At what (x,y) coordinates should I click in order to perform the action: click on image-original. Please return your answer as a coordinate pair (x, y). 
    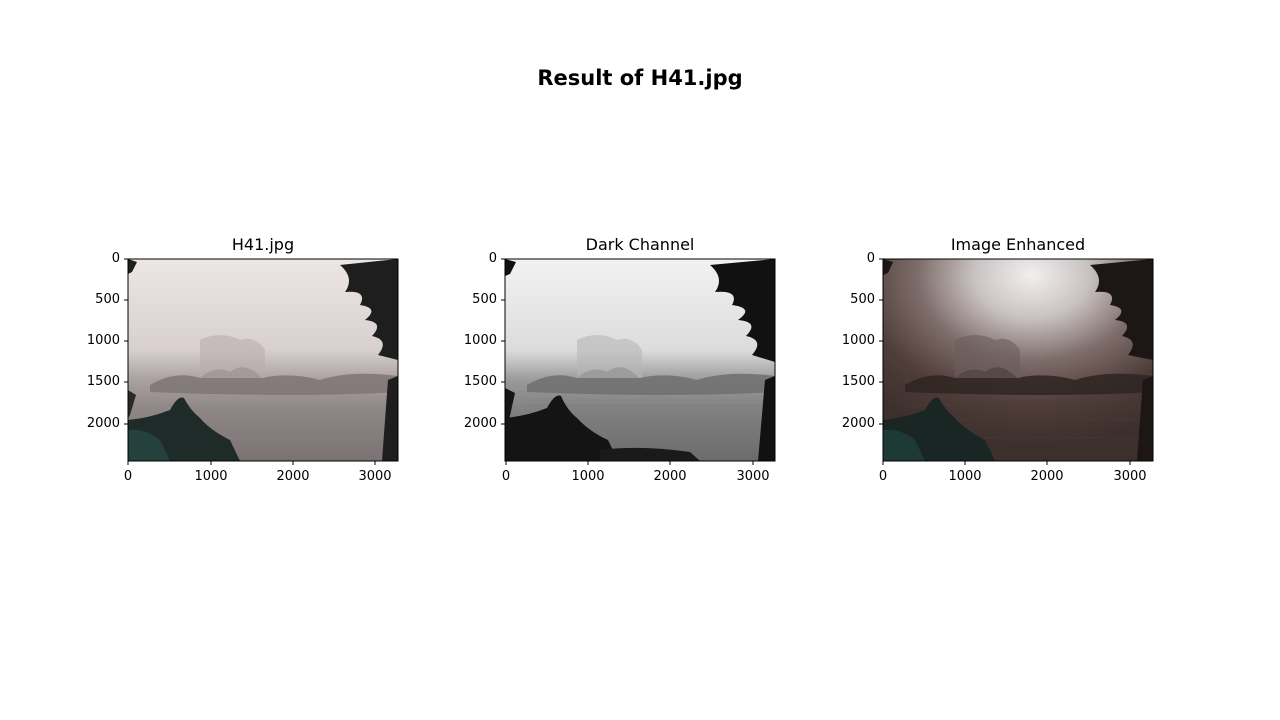
    Looking at the image, I should click on (263, 360).